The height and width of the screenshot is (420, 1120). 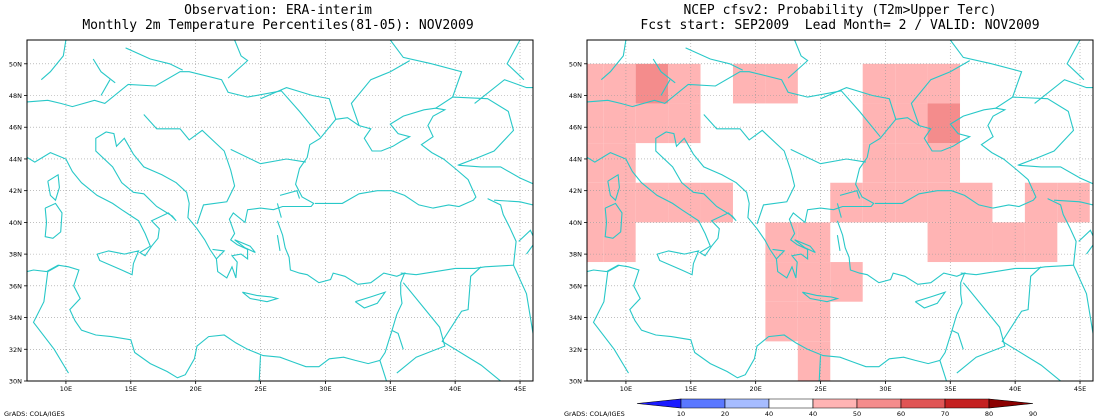 What do you see at coordinates (575, 191) in the screenshot?
I see `y-tick-label: 42N` at bounding box center [575, 191].